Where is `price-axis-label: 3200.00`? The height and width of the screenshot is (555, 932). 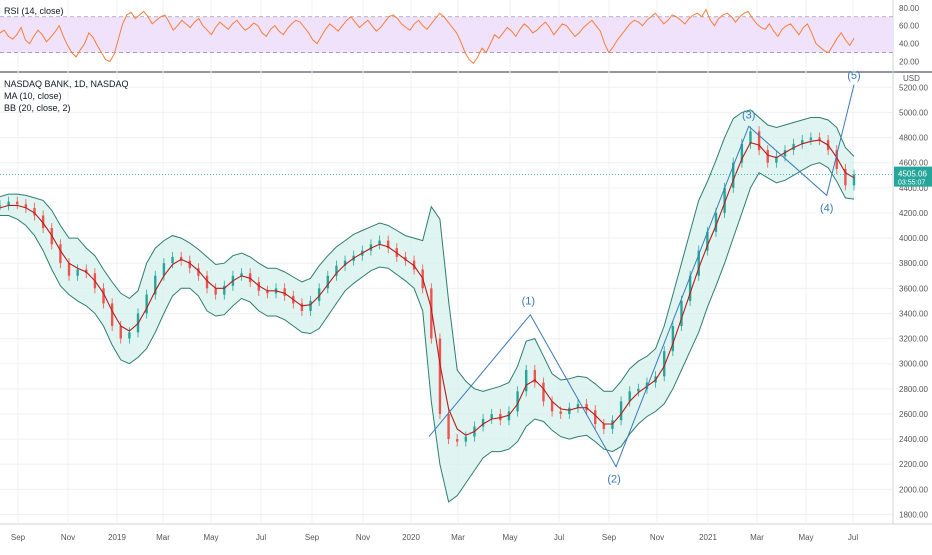 price-axis-label: 3200.00 is located at coordinates (913, 339).